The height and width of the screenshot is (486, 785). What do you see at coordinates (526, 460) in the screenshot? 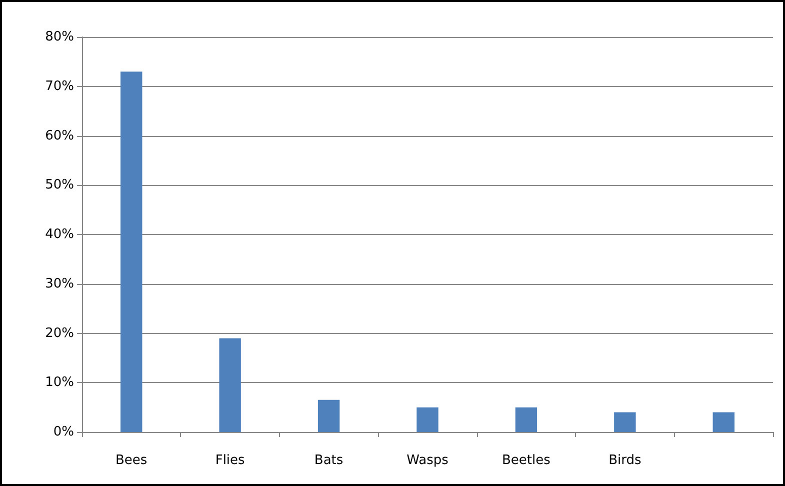
I see `x-tick-label: Beetles` at bounding box center [526, 460].